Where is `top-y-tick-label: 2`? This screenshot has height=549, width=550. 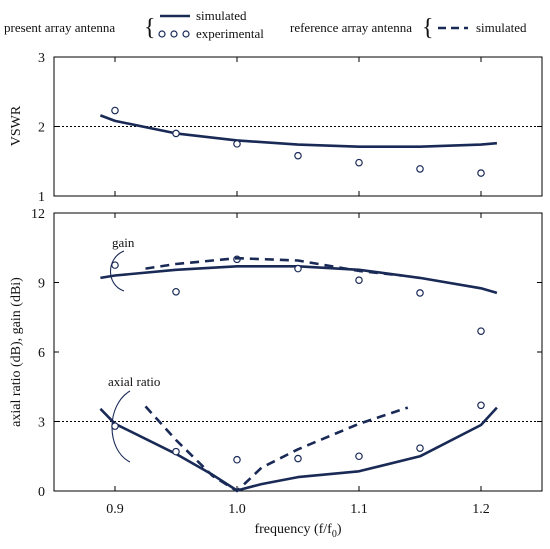
top-y-tick-label: 2 is located at coordinates (41, 128).